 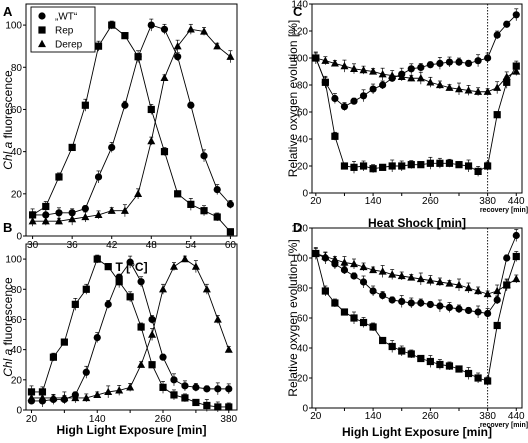 What do you see at coordinates (299, 5) in the screenshot?
I see `y-tick-label: 140` at bounding box center [299, 5].